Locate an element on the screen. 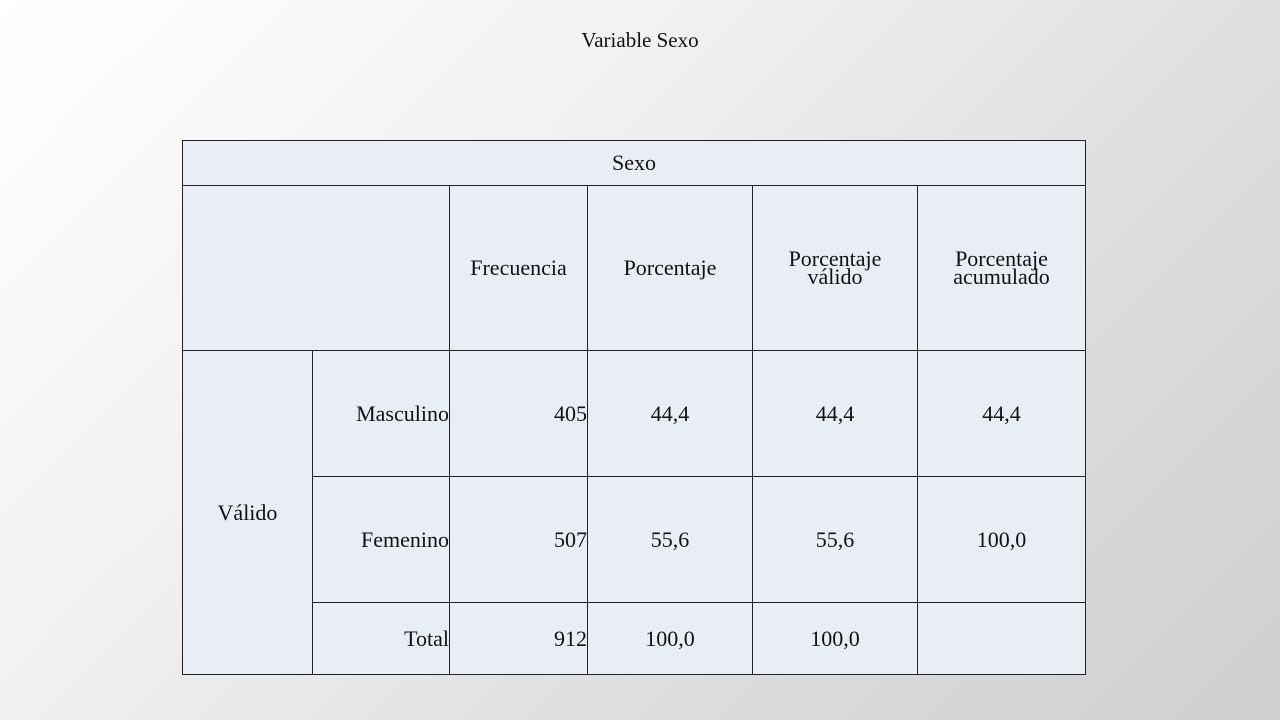  slide-title: Variable Sexo is located at coordinates (640, 40).